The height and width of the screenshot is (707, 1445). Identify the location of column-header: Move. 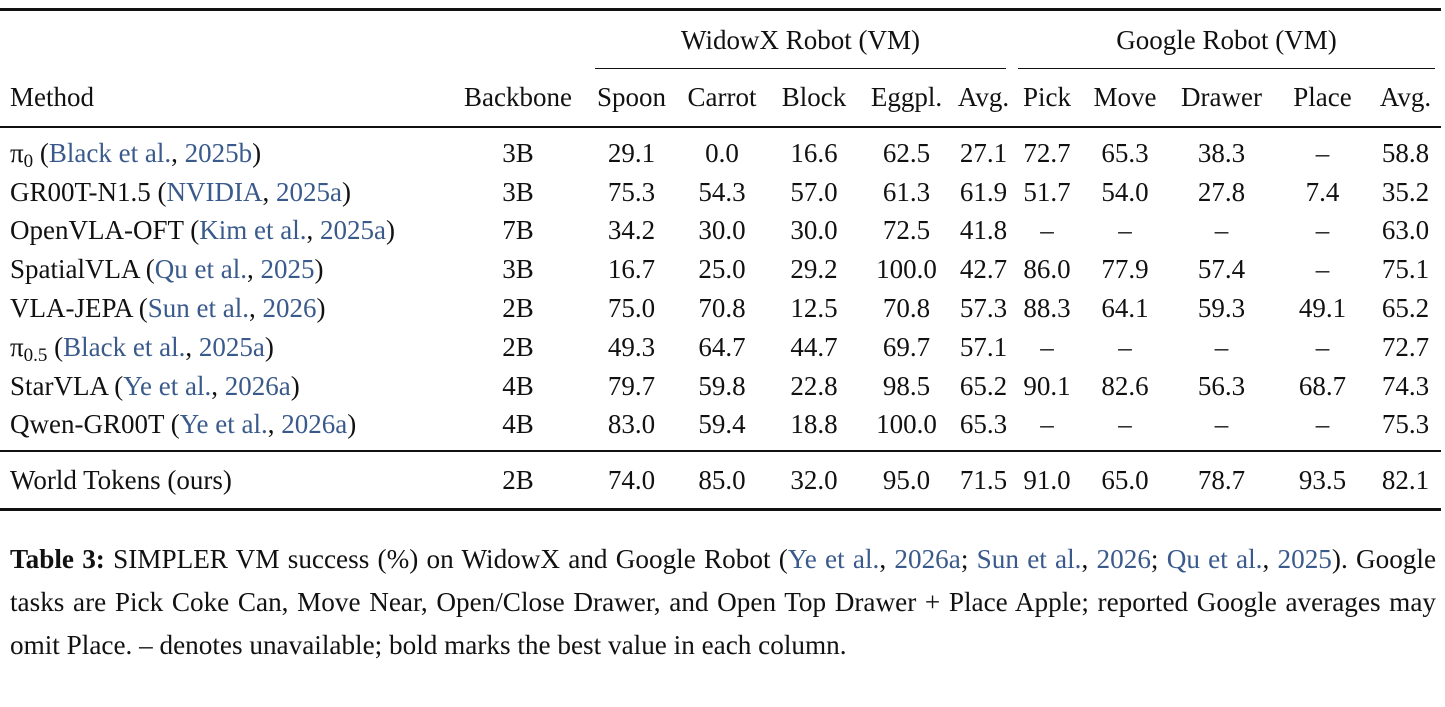
(1125, 97).